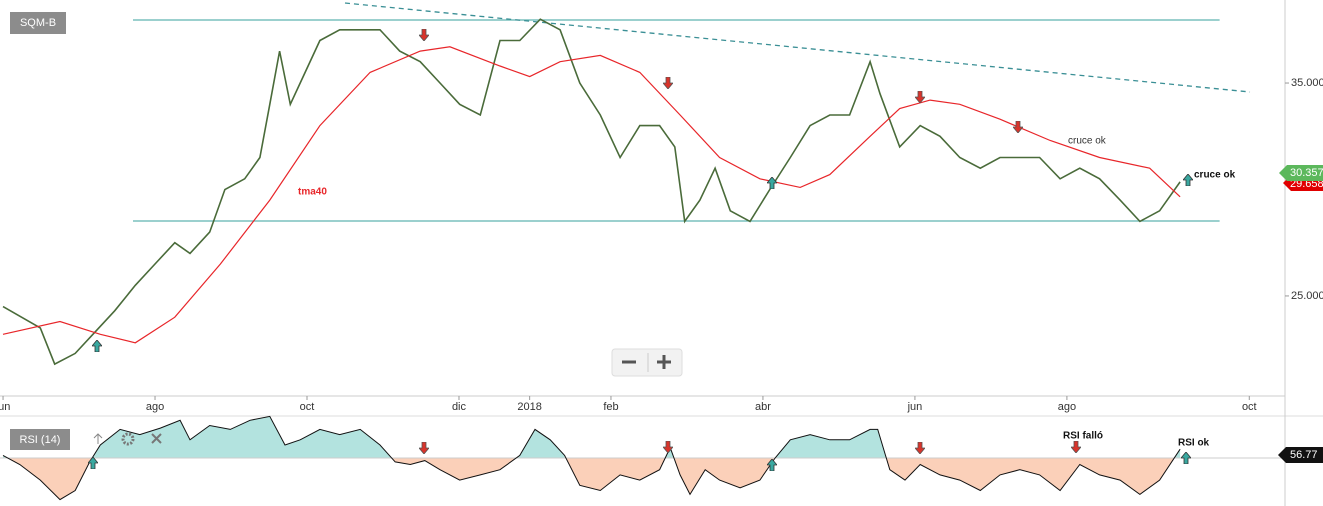  I want to click on price-tag, so click(1301, 173).